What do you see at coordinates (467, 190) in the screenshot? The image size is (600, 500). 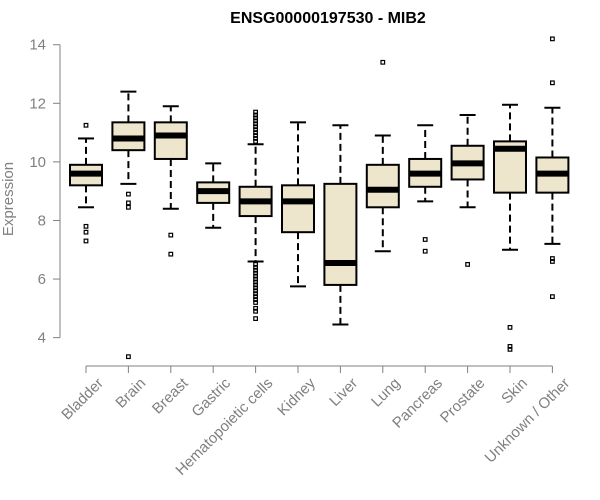 I see `box-prostate` at bounding box center [467, 190].